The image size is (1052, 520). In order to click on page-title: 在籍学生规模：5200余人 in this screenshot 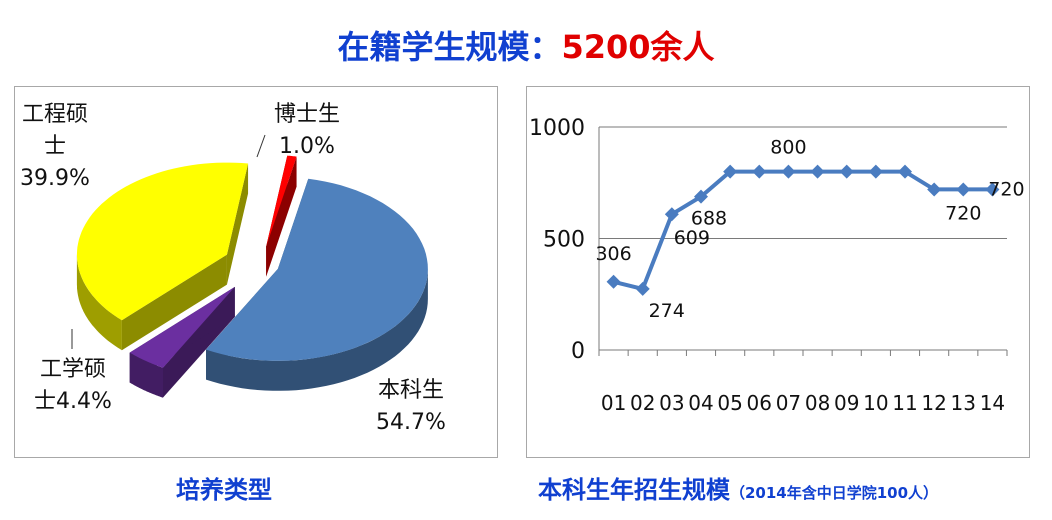, I will do `click(526, 45)`.